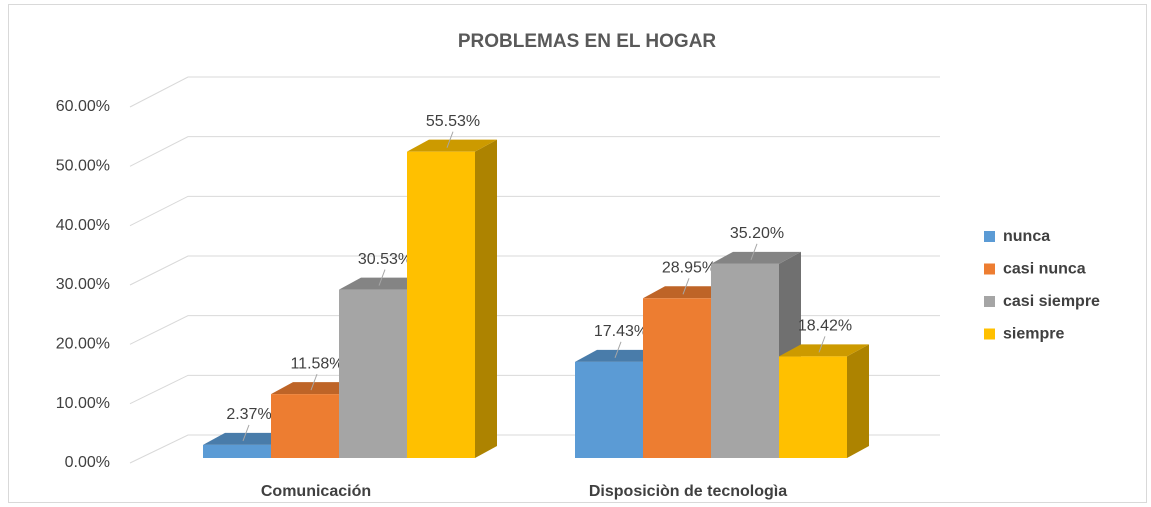  Describe the element at coordinates (316, 363) in the screenshot. I see `value-label: 11.58%` at that location.